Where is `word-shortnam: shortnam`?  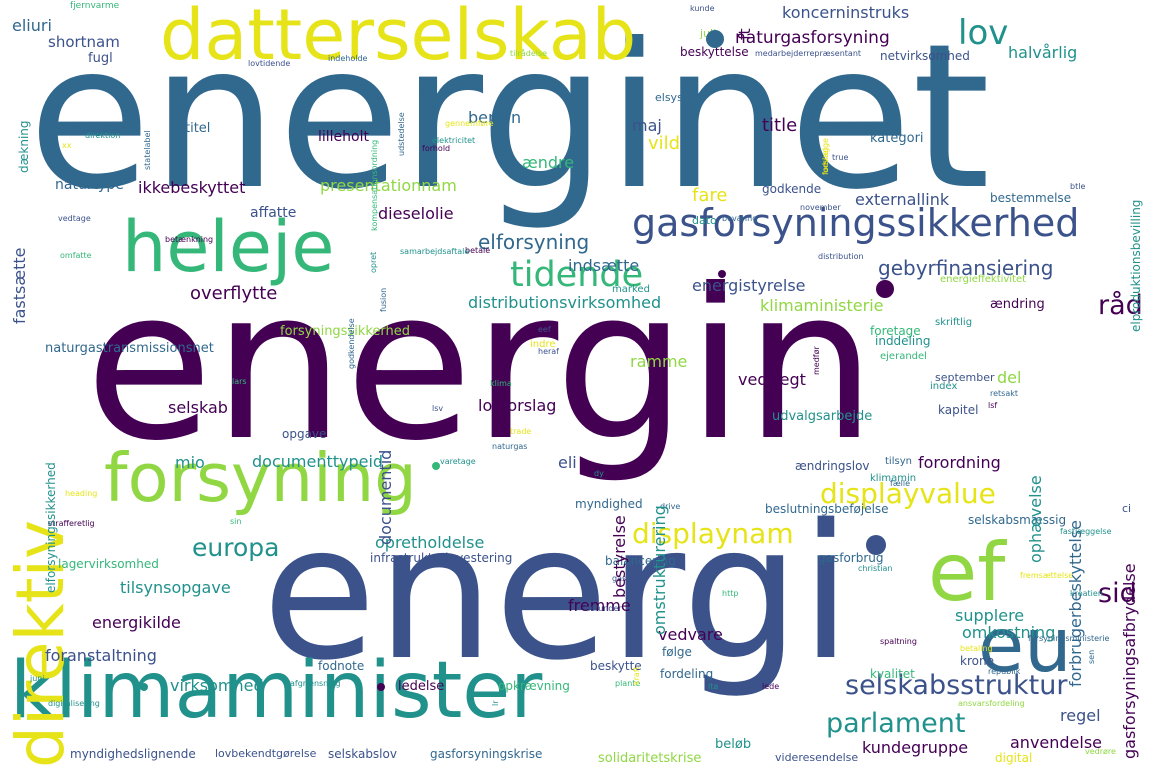 word-shortnam: shortnam is located at coordinates (84, 42).